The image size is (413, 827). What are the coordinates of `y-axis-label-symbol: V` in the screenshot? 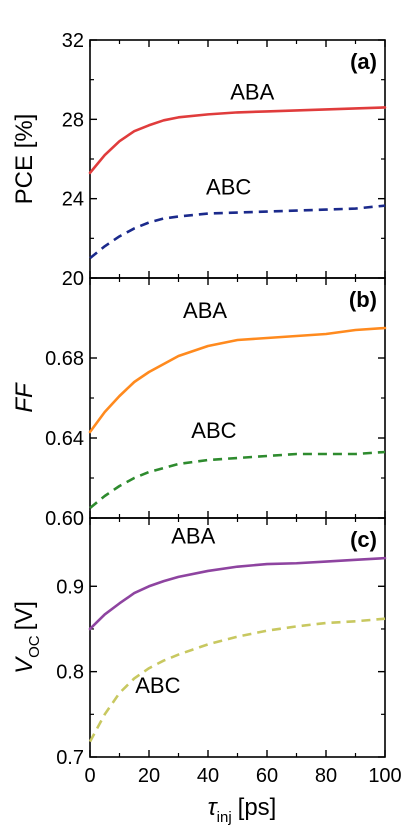 It's located at (24, 665).